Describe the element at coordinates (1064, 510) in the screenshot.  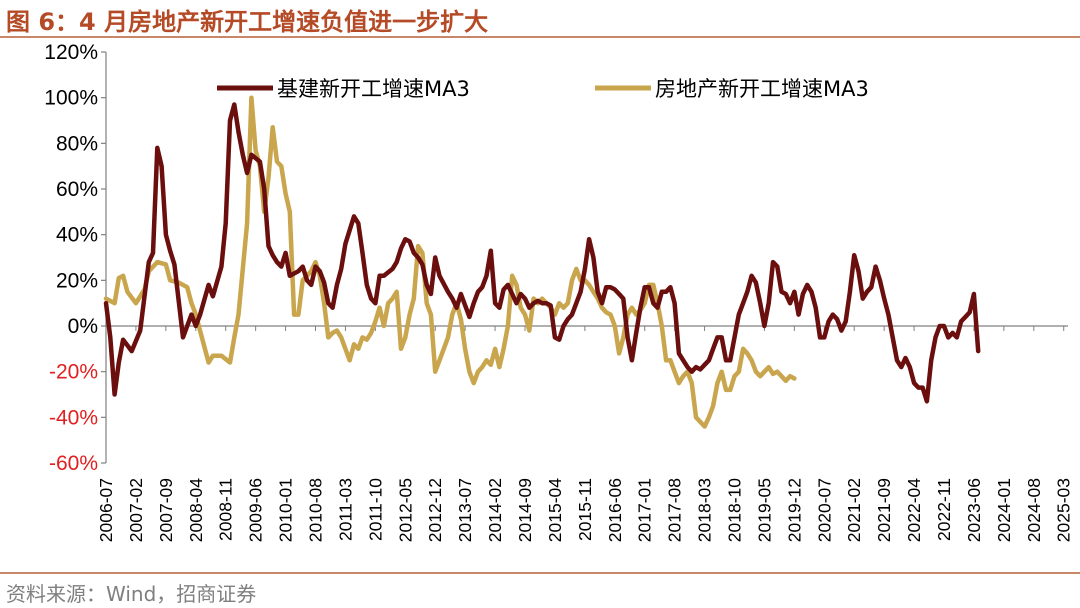
I see `x-tick-label: 2025-03` at that location.